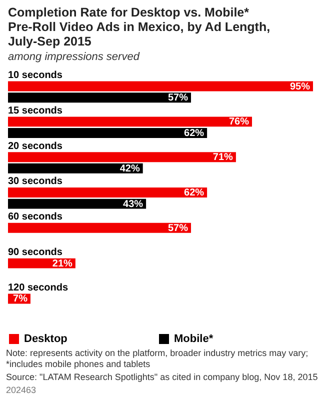 The height and width of the screenshot is (412, 324). I want to click on text: Note: represents activity on the platform, broader industry metrics may vary; *includes mobile phones and tablets, so click(158, 359).